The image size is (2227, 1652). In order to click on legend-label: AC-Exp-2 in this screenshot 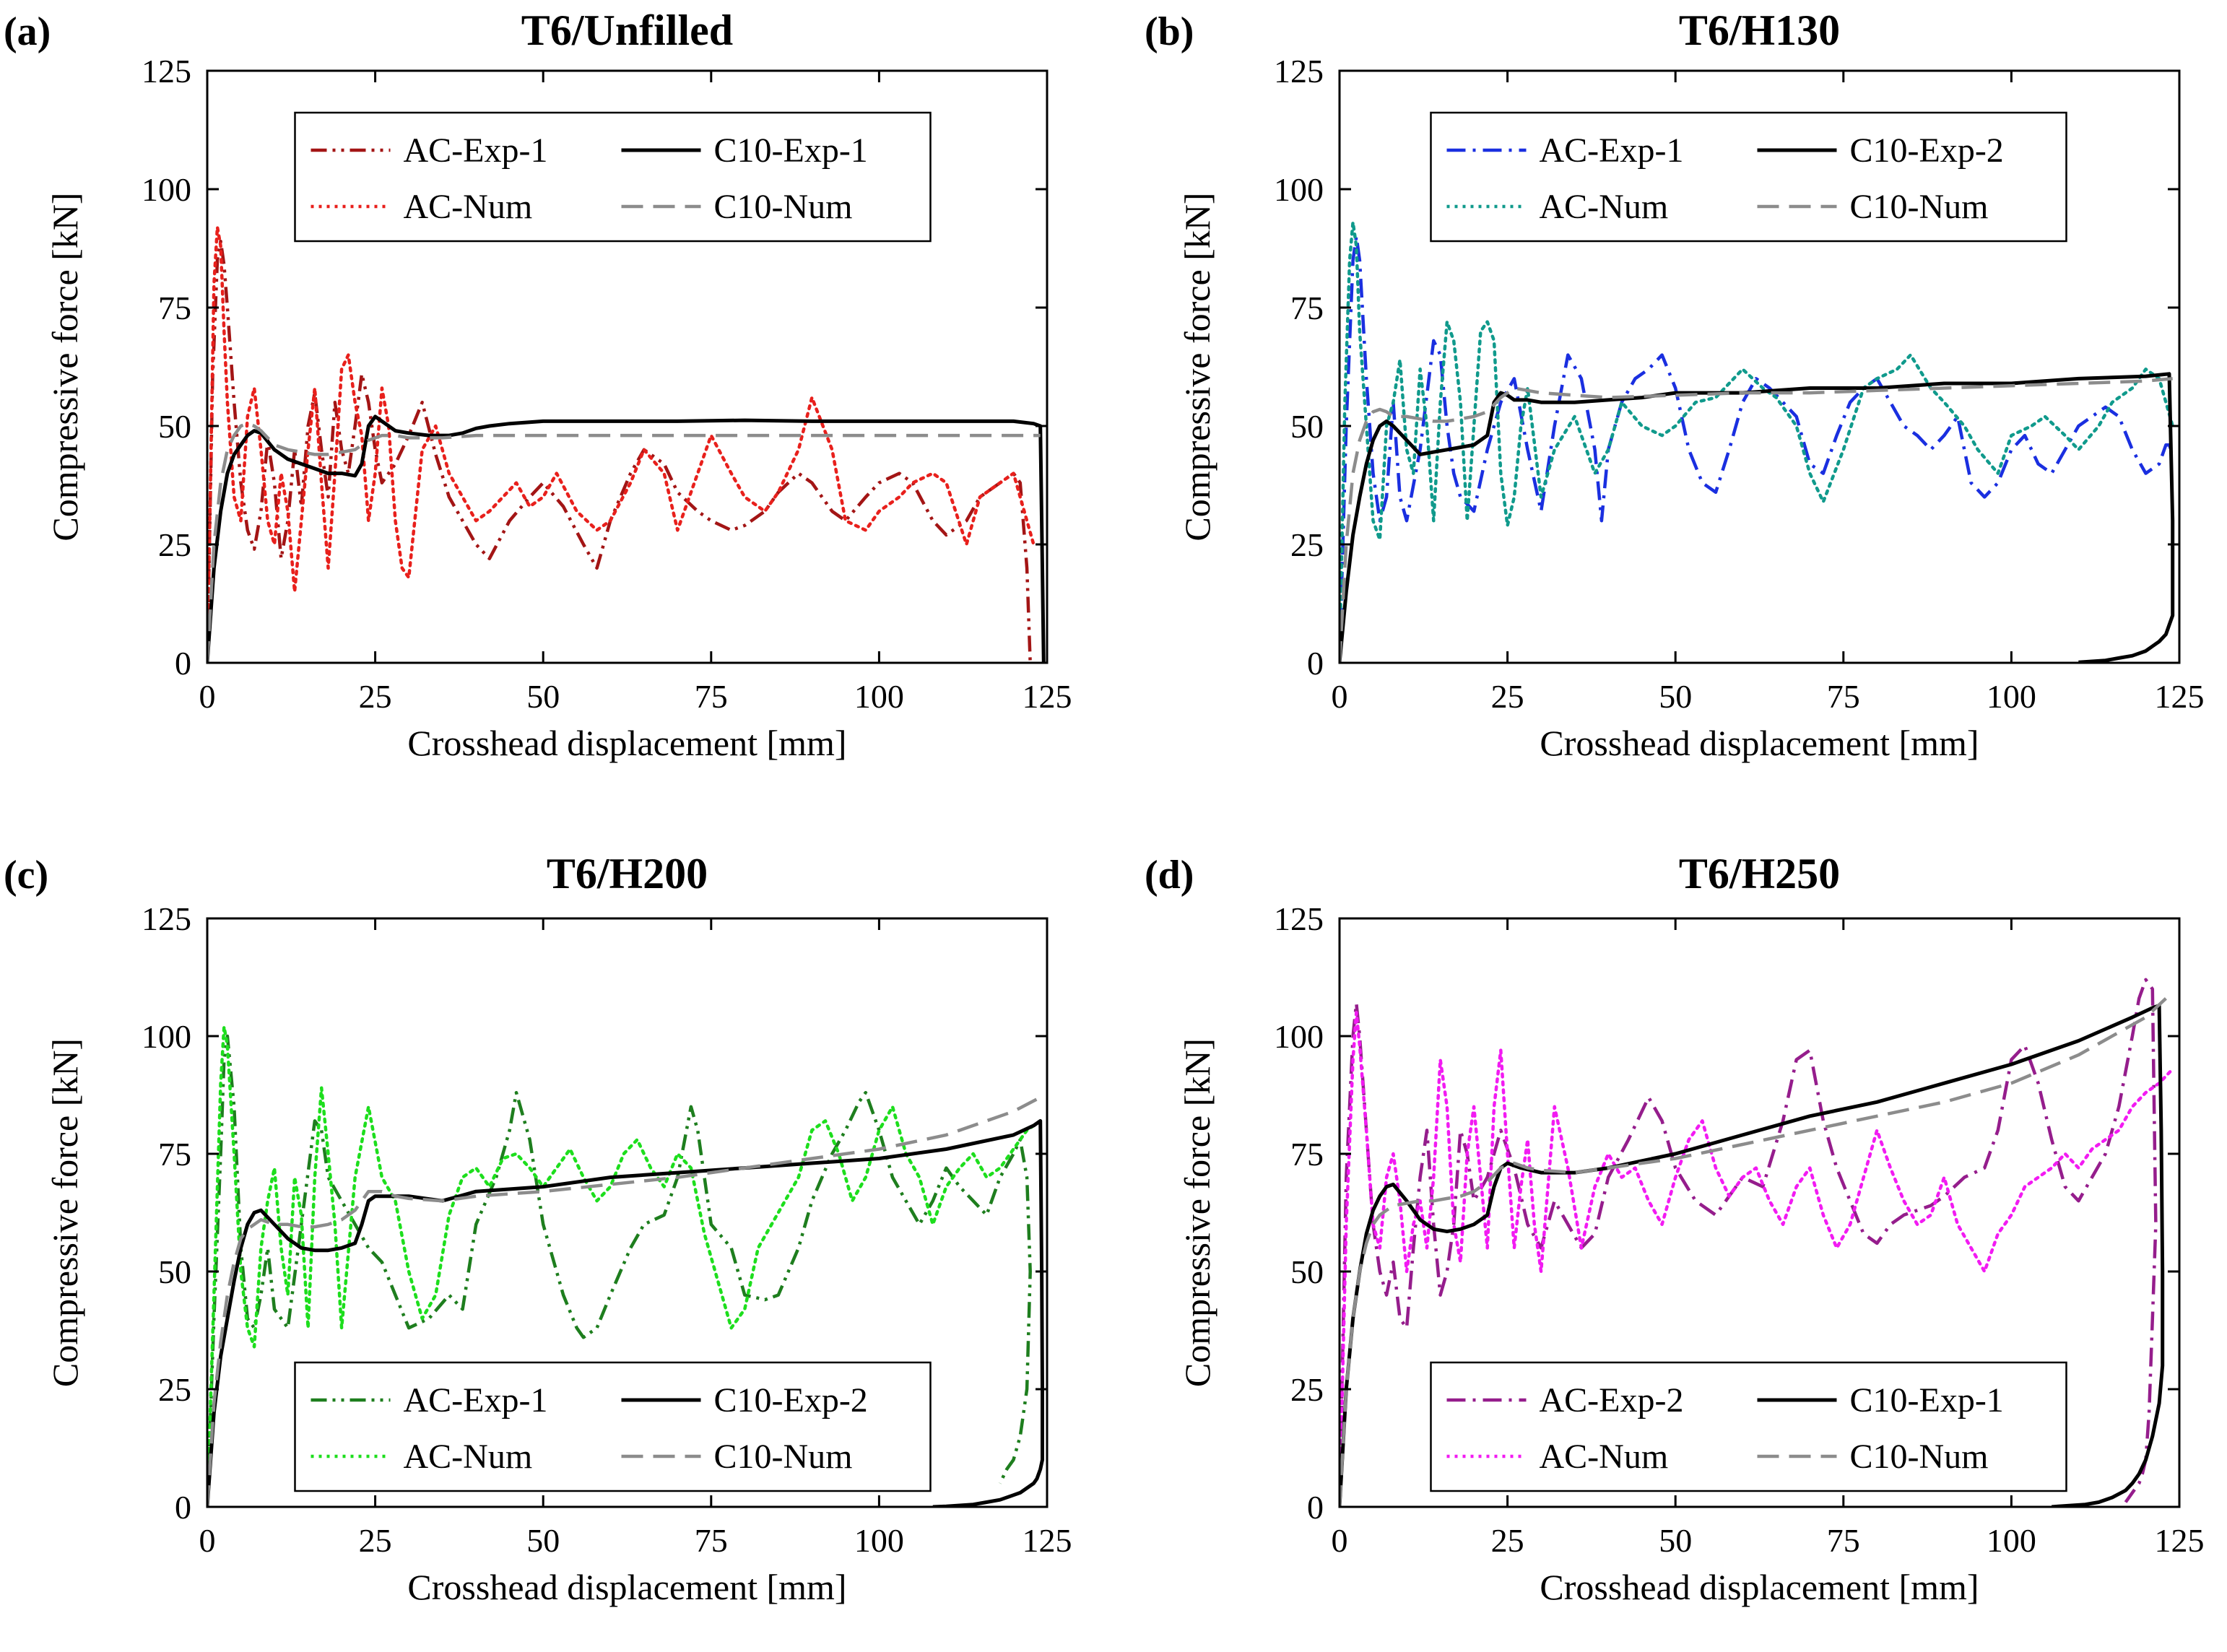, I will do `click(1612, 1400)`.